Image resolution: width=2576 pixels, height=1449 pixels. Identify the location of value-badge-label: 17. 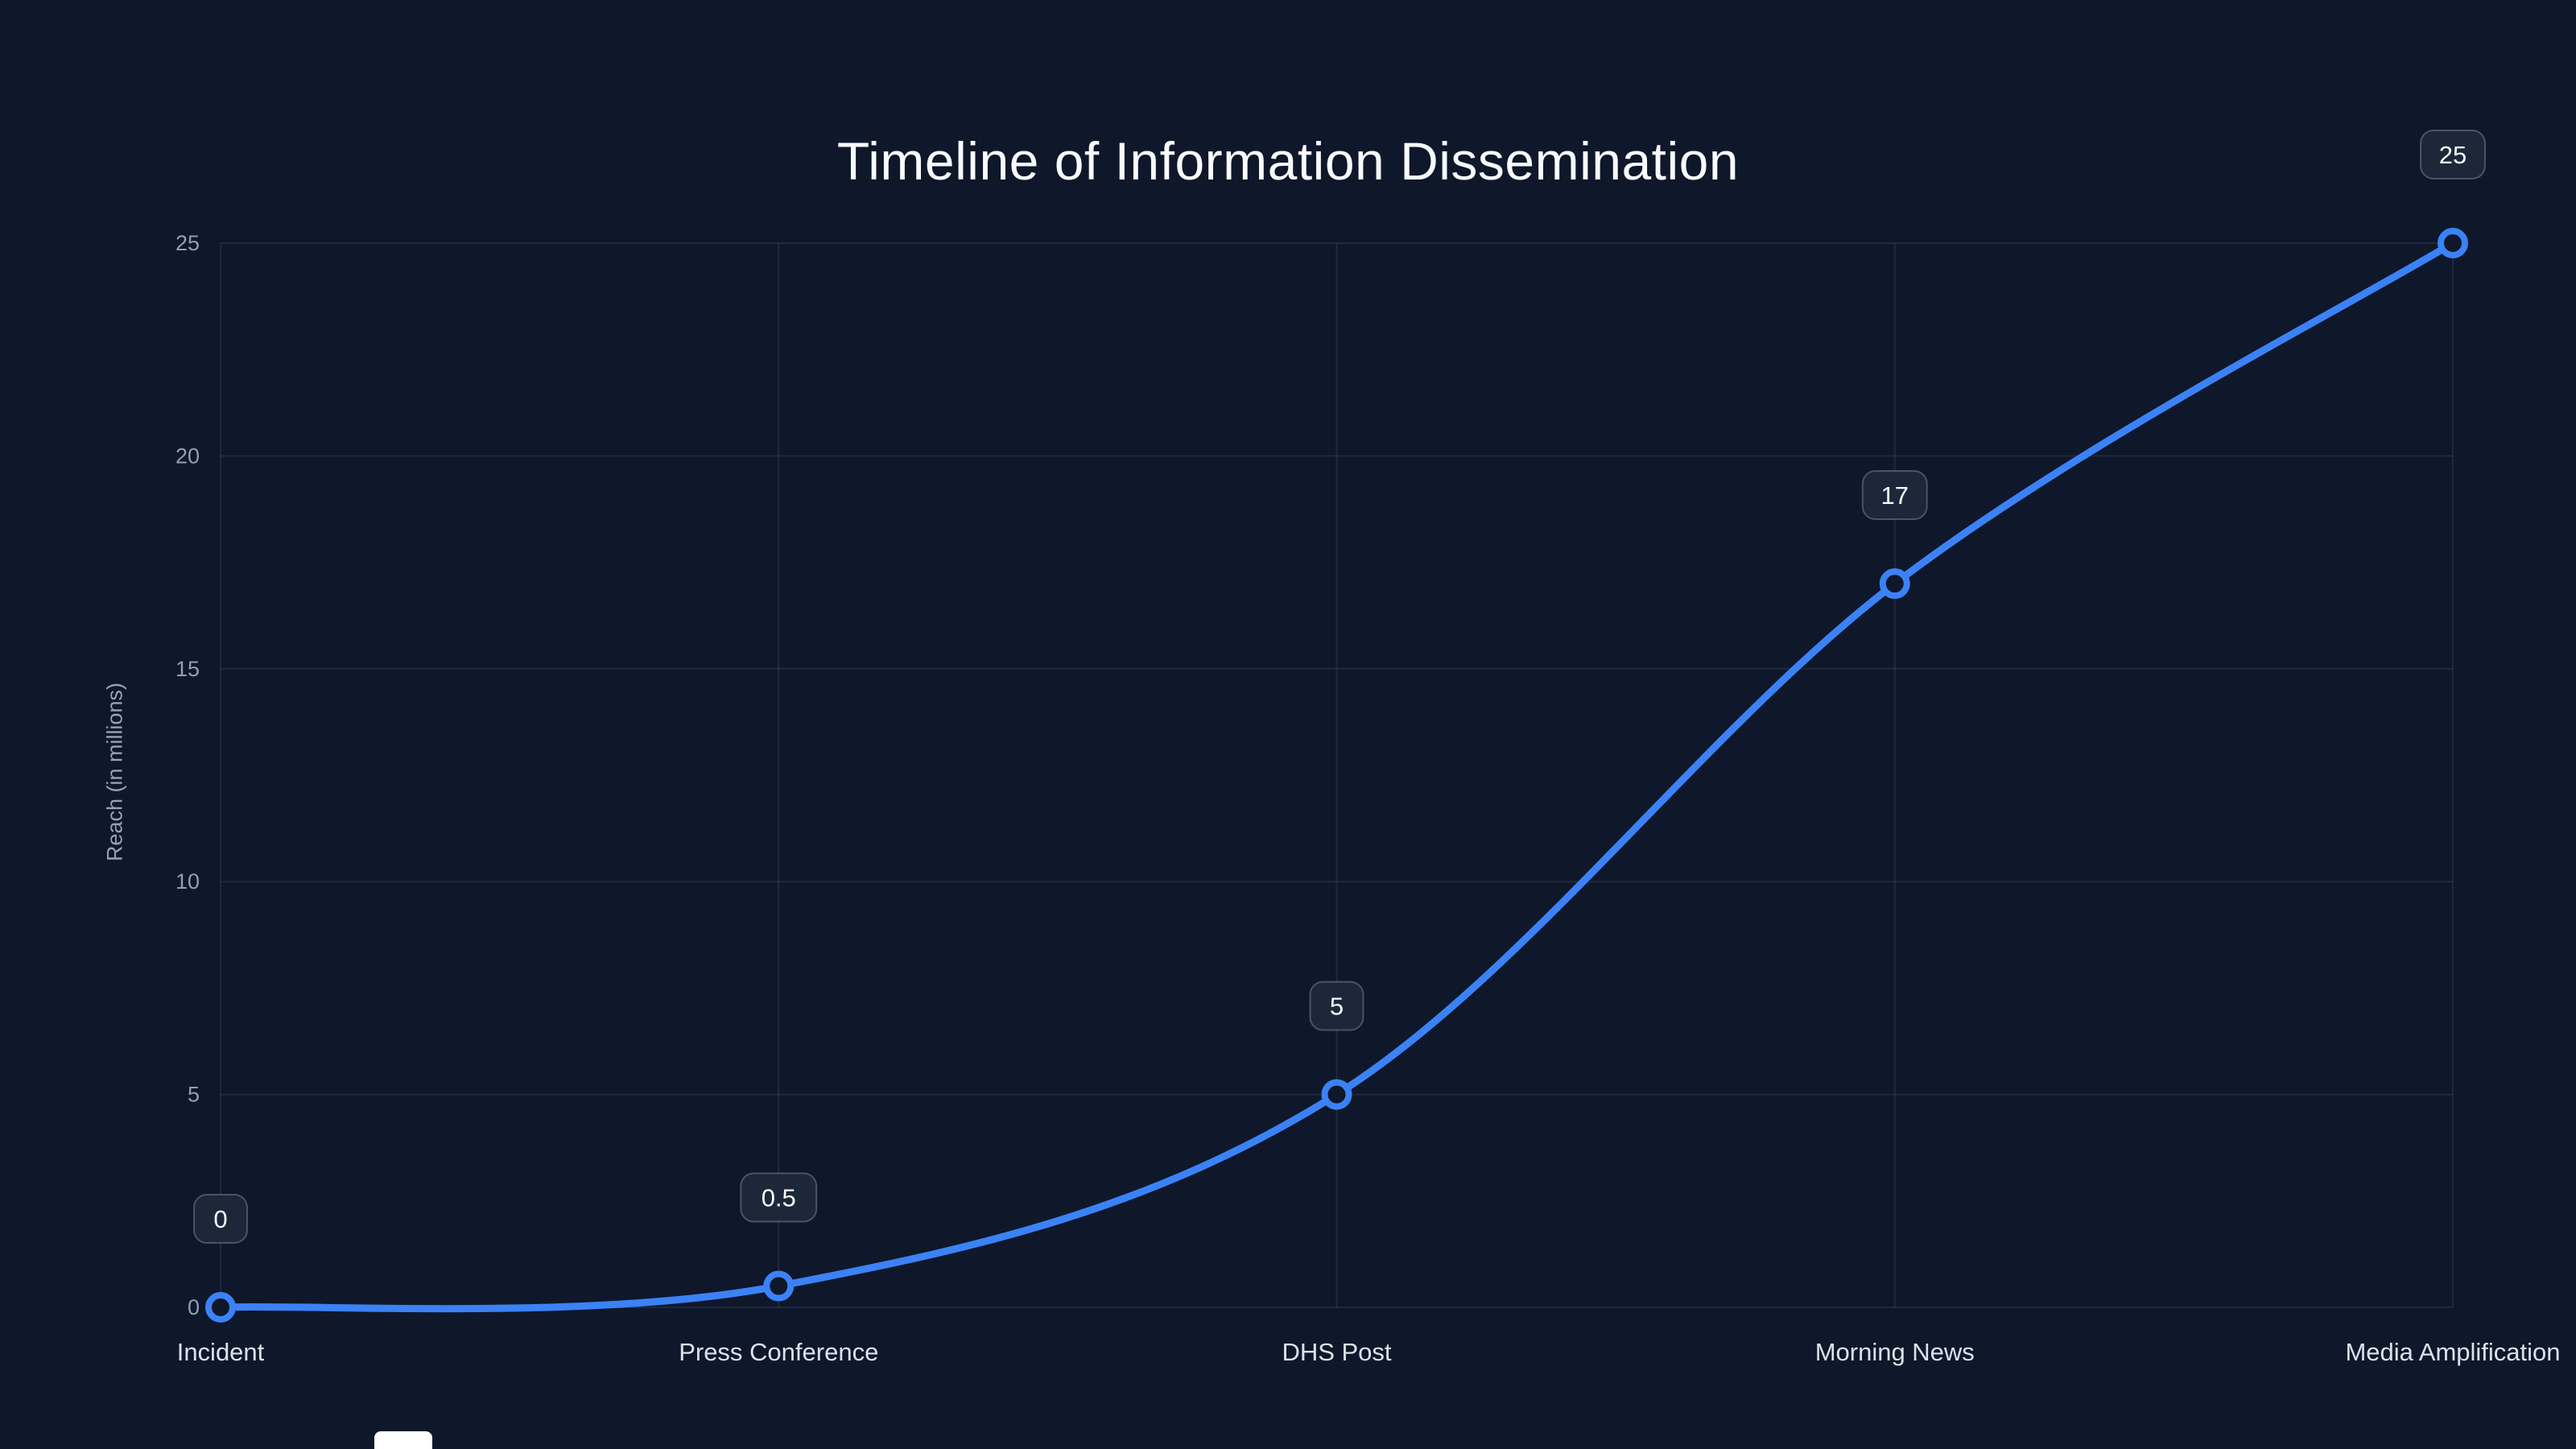
(1895, 495).